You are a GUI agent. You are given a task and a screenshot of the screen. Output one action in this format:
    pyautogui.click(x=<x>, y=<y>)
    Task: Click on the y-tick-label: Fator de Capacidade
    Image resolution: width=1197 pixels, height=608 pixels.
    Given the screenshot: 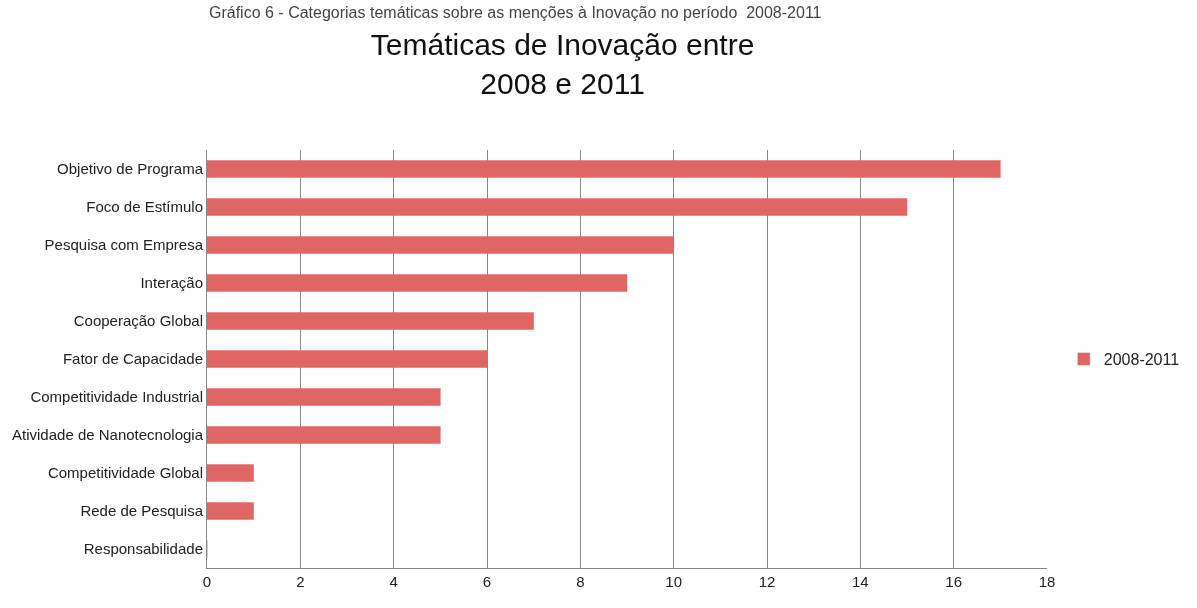 What is the action you would take?
    pyautogui.click(x=132, y=359)
    